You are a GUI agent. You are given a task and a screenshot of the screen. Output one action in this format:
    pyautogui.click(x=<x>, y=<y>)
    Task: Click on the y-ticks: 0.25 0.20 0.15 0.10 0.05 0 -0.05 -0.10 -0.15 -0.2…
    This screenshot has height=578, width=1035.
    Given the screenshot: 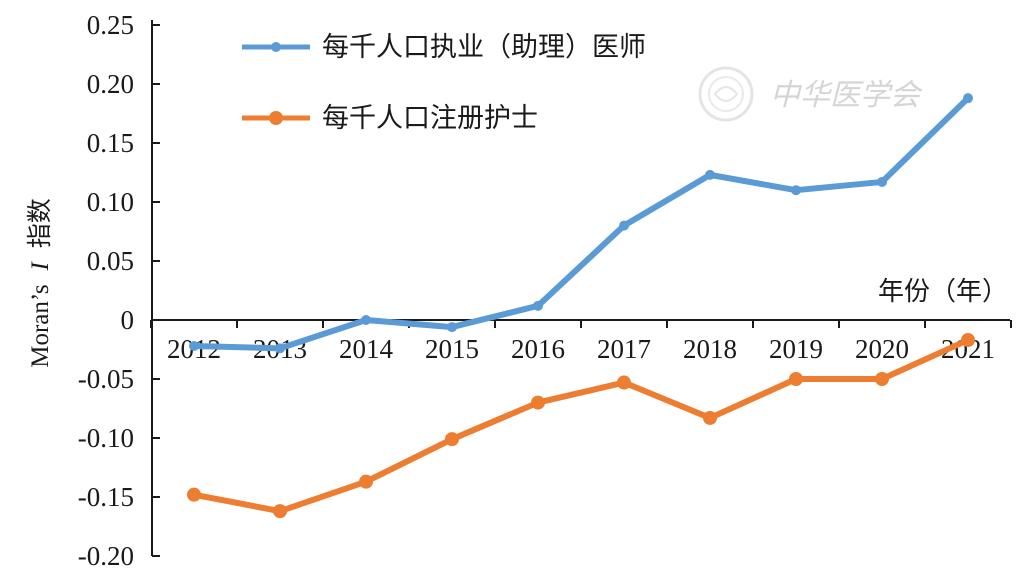 What is the action you would take?
    pyautogui.click(x=119, y=290)
    